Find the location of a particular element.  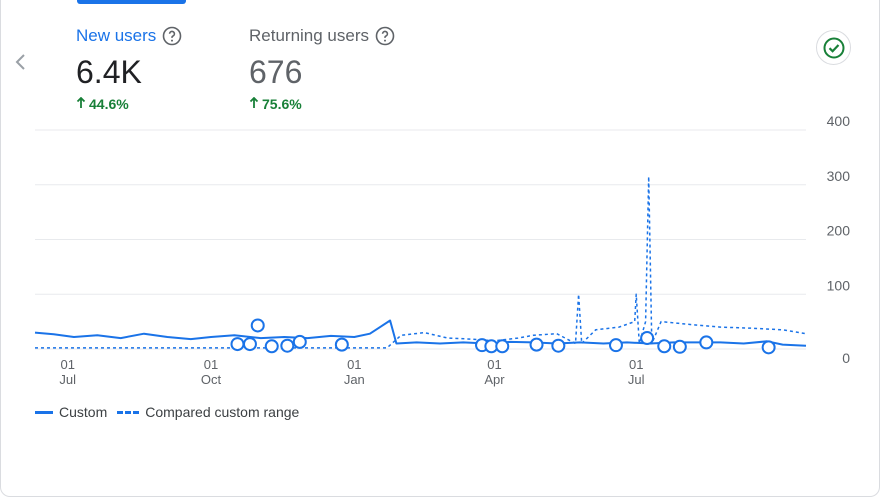

chevron-left-icon is located at coordinates (21, 62).